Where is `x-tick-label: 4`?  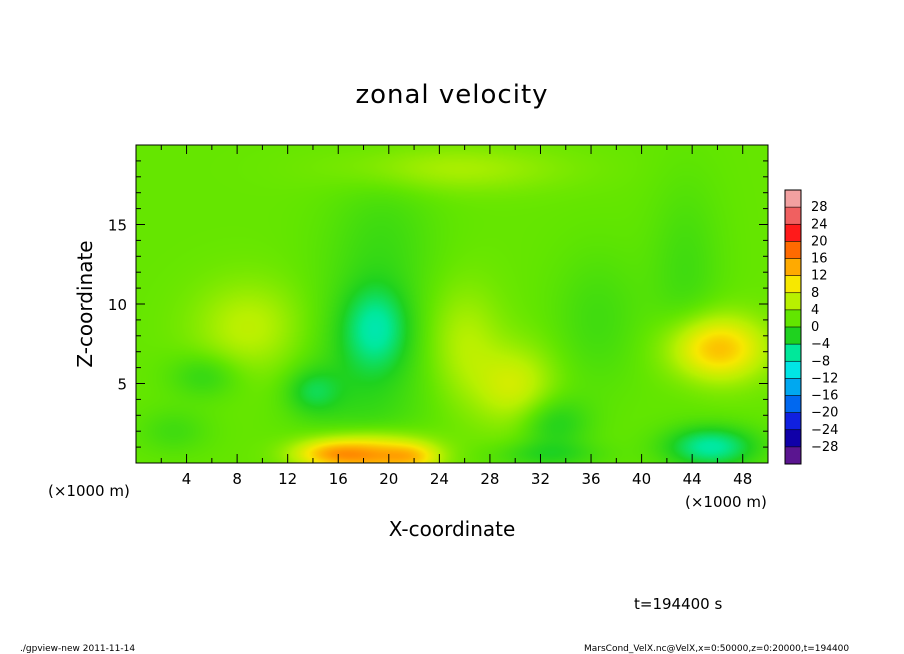
x-tick-label: 4 is located at coordinates (187, 479).